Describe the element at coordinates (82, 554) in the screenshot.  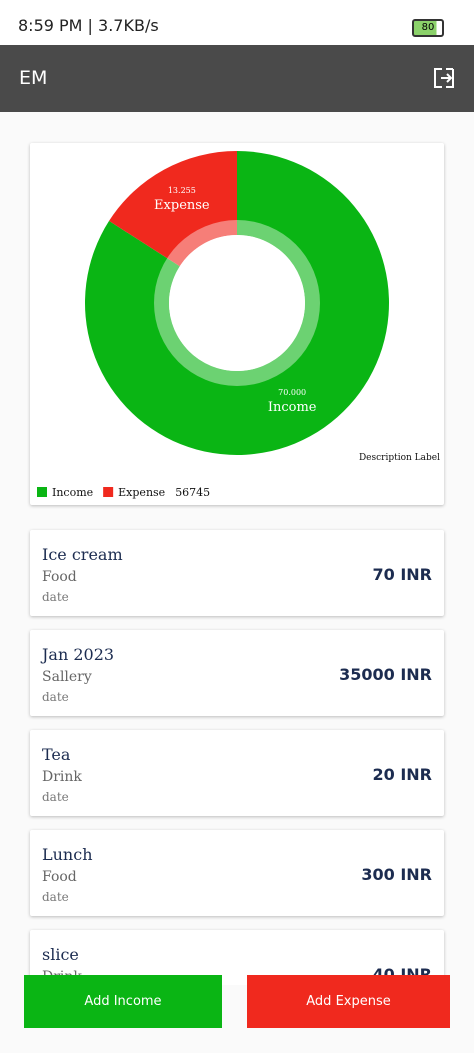
I see `item-name: Ice cream` at that location.